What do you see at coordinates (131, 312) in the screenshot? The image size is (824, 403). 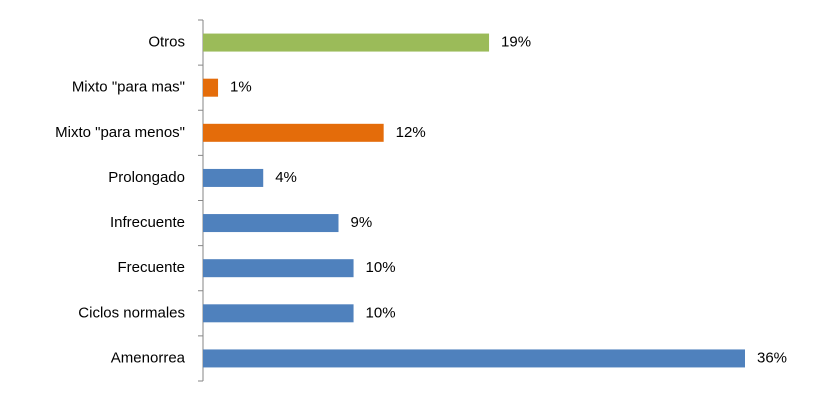 I see `y-tick-label: Ciclos normales` at bounding box center [131, 312].